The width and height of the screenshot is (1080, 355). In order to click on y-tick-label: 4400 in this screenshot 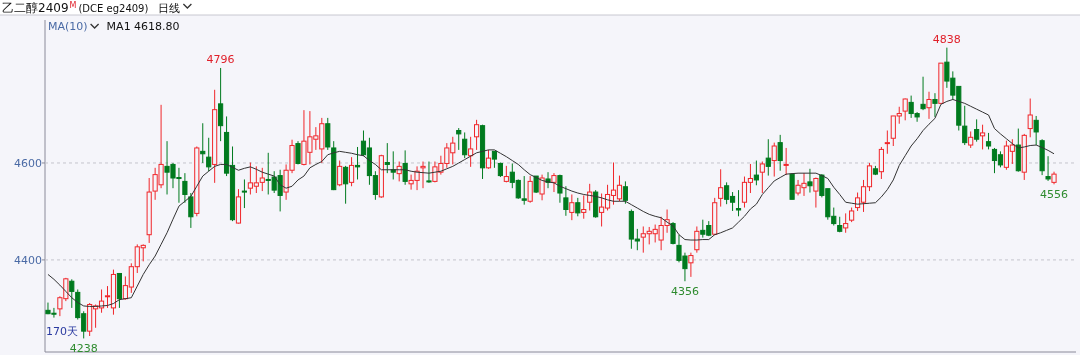, I will do `click(28, 260)`.